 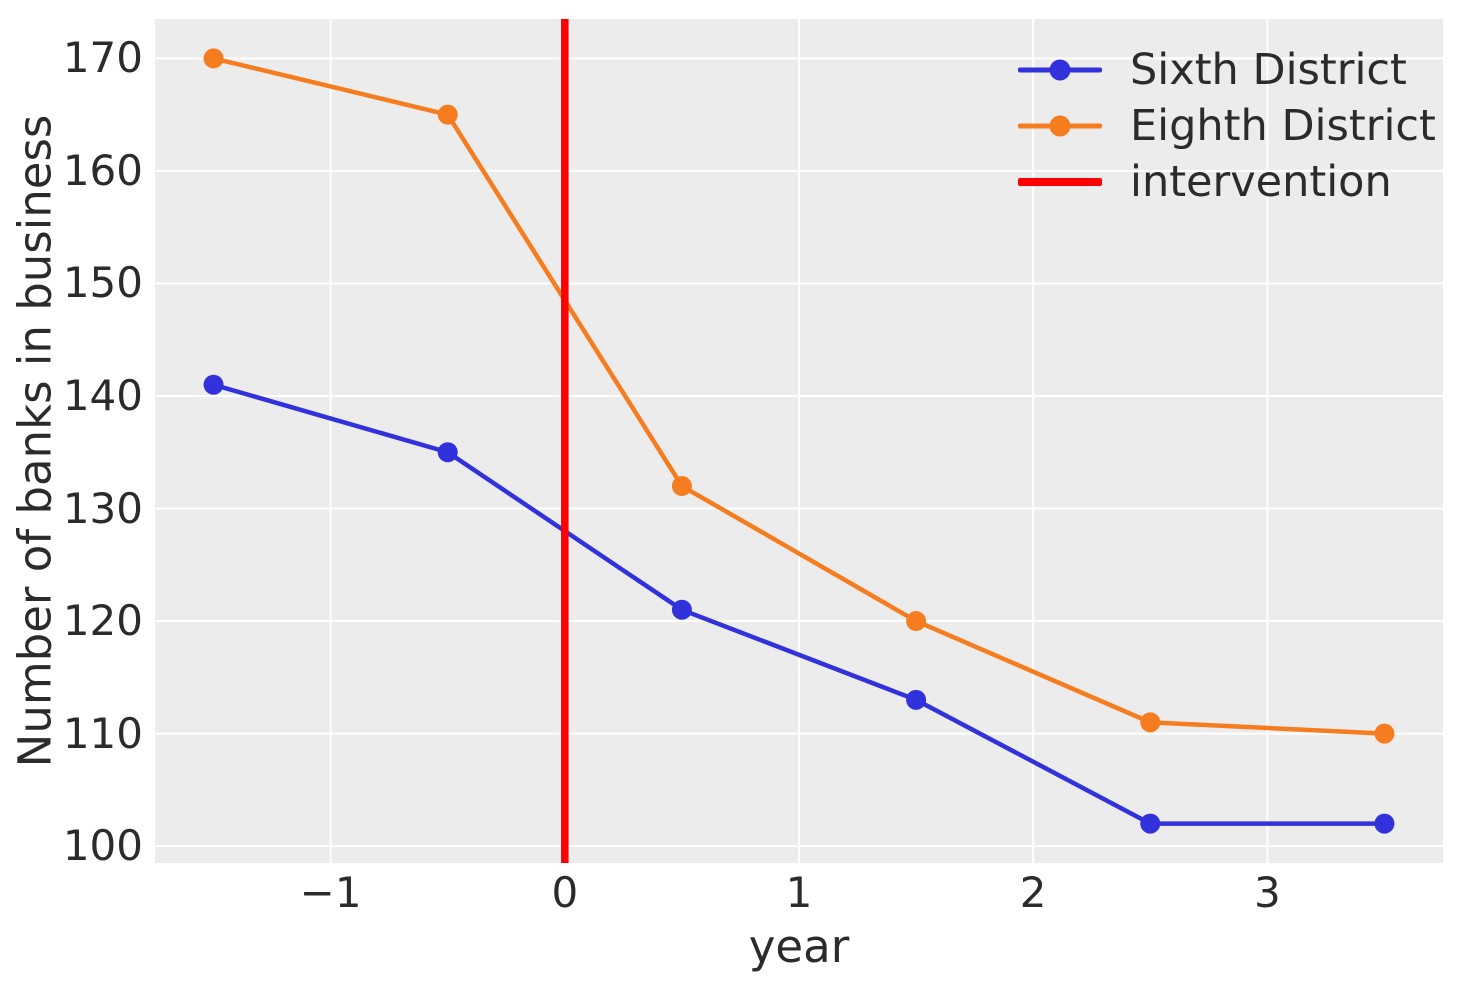 What do you see at coordinates (102, 733) in the screenshot?
I see `y-tick-label: 110` at bounding box center [102, 733].